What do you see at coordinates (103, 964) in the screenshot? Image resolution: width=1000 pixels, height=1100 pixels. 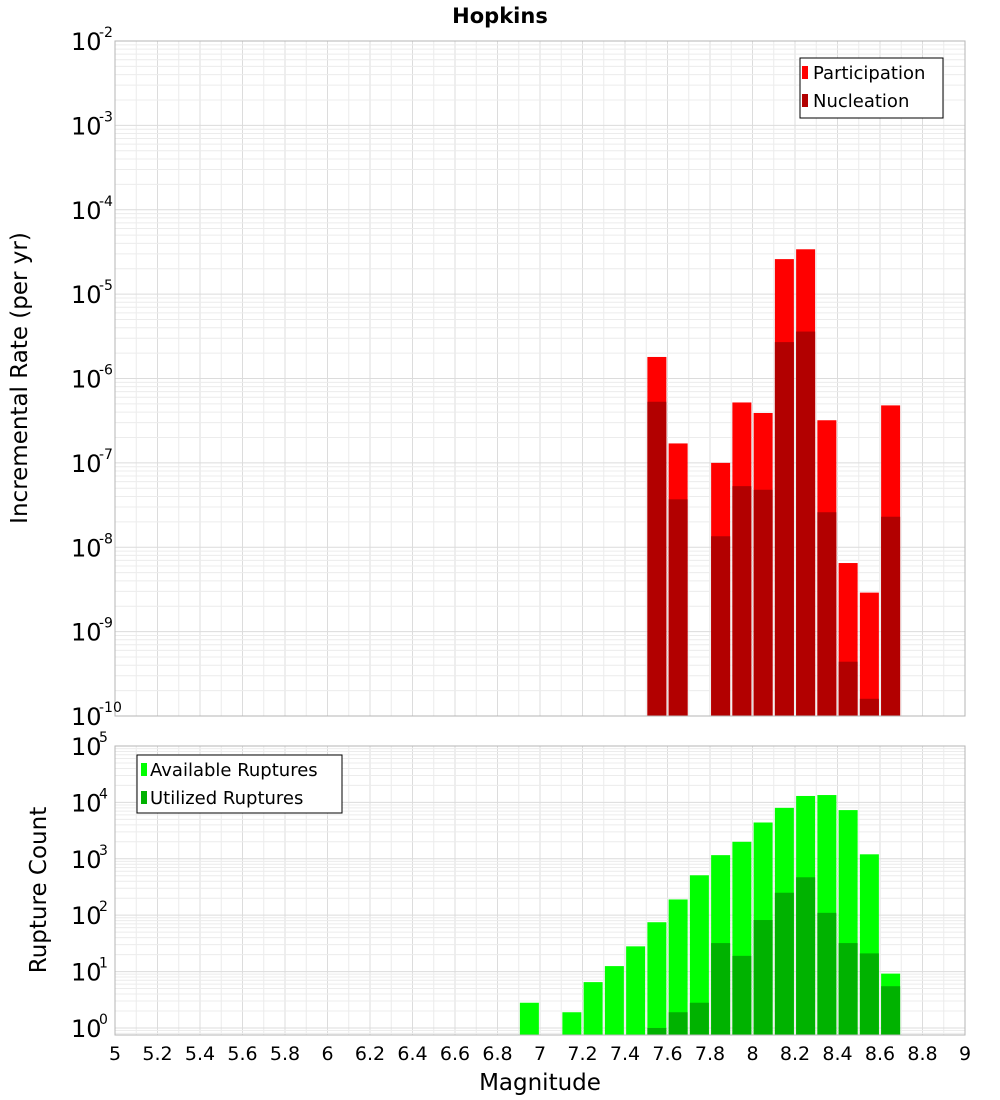 I see `count-y-tick-exponent: 1` at bounding box center [103, 964].